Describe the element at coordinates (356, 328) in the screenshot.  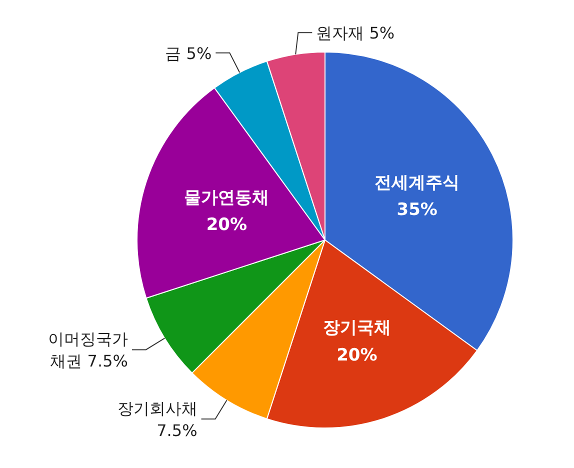
I see `slice-label: 장기국채` at that location.